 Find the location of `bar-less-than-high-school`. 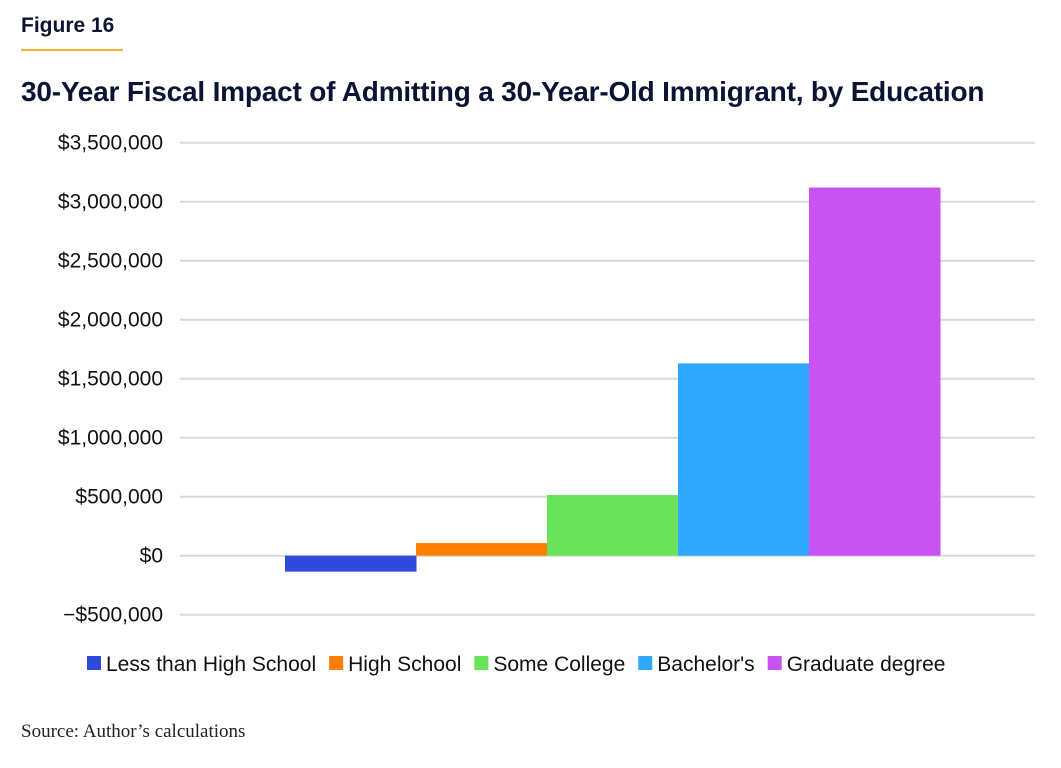

bar-less-than-high-school is located at coordinates (351, 563).